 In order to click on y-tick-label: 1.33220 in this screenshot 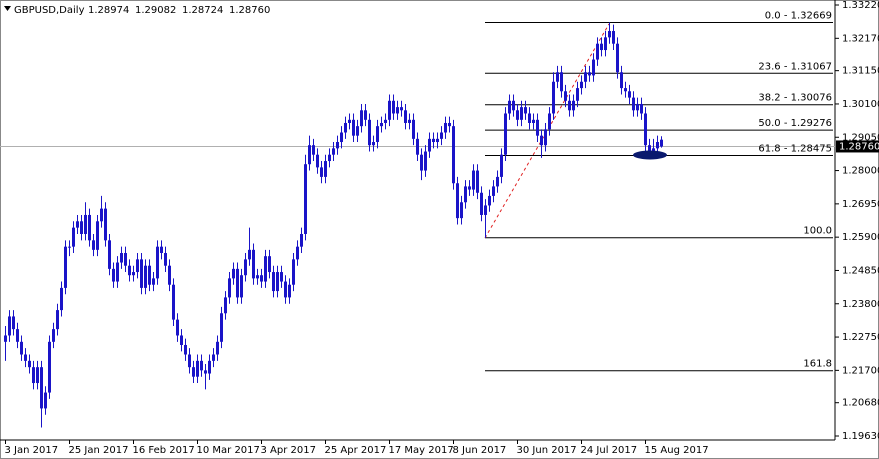, I will do `click(860, 5)`.